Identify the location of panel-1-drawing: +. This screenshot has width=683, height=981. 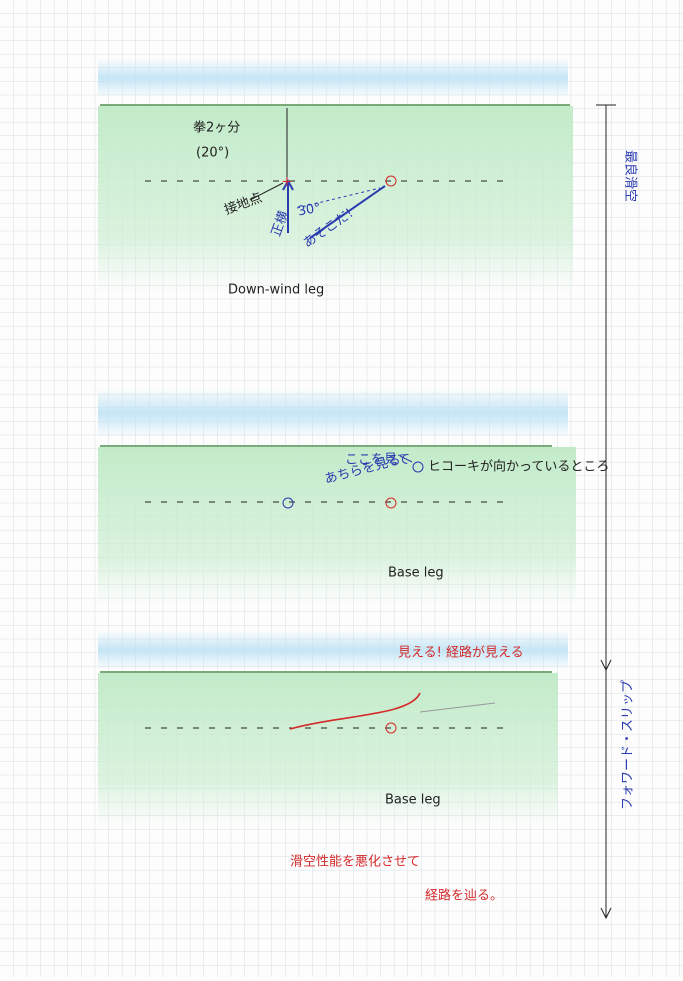
(323, 173).